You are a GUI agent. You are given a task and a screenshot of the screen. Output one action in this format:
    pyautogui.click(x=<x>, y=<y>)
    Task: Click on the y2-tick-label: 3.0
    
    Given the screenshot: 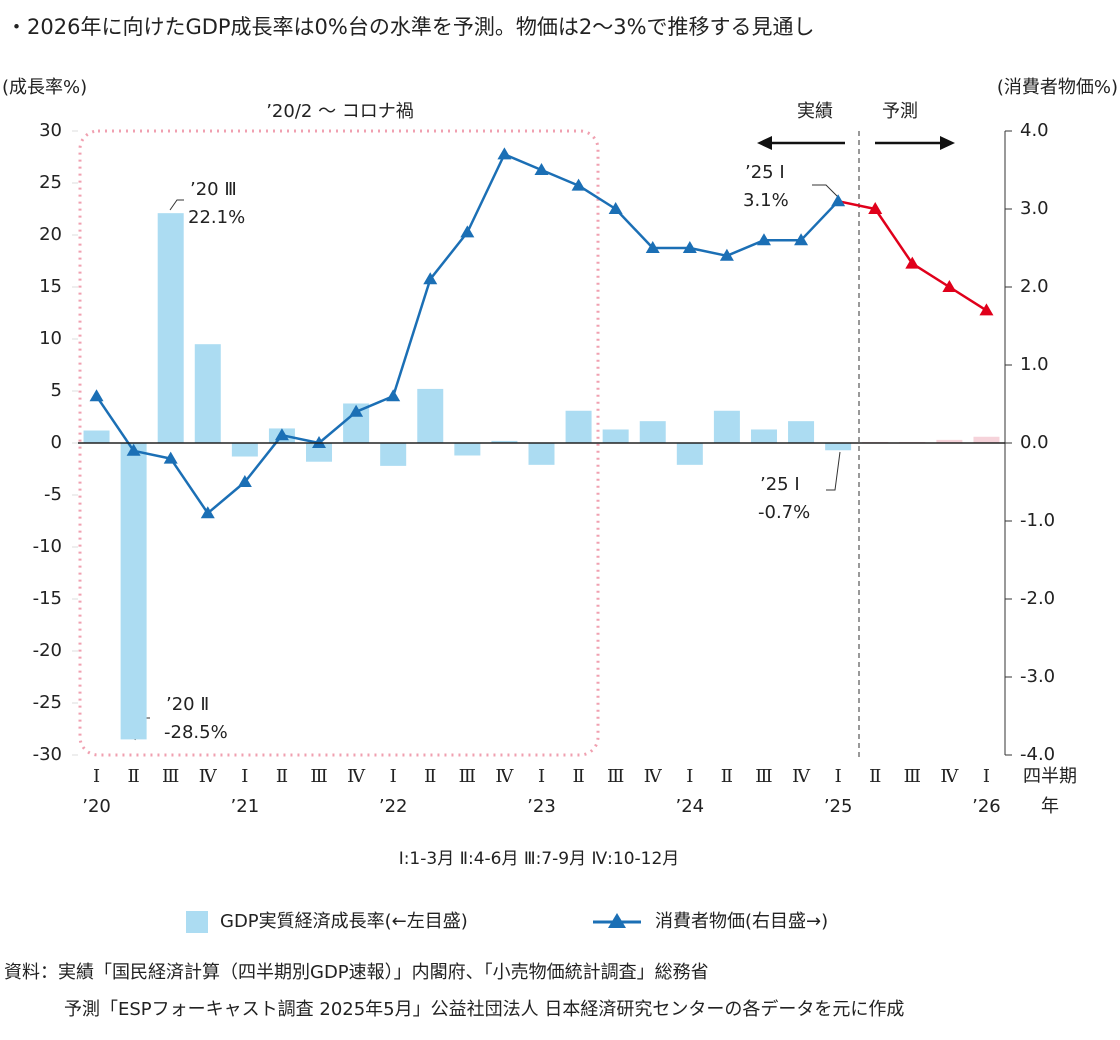 What is the action you would take?
    pyautogui.click(x=1034, y=208)
    